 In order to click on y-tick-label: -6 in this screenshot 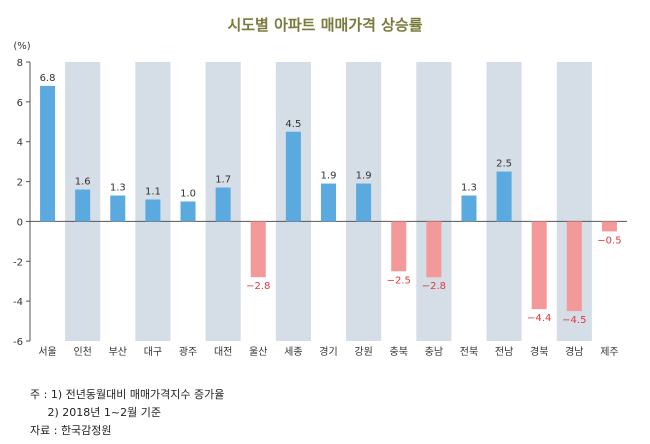, I will do `click(18, 342)`.